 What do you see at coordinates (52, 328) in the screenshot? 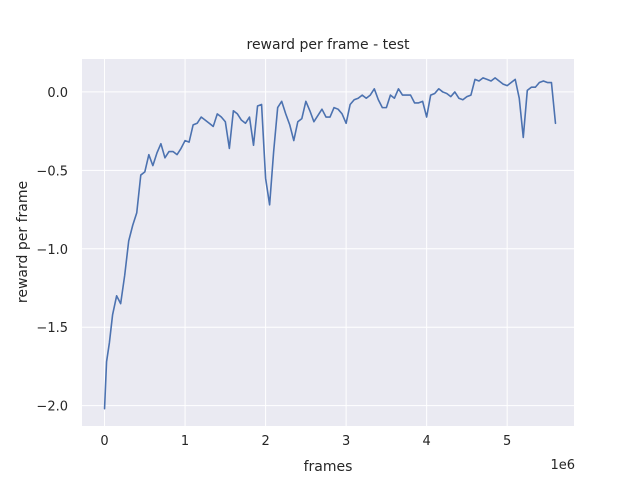
I see `y-tick-label: −1.5` at bounding box center [52, 328].